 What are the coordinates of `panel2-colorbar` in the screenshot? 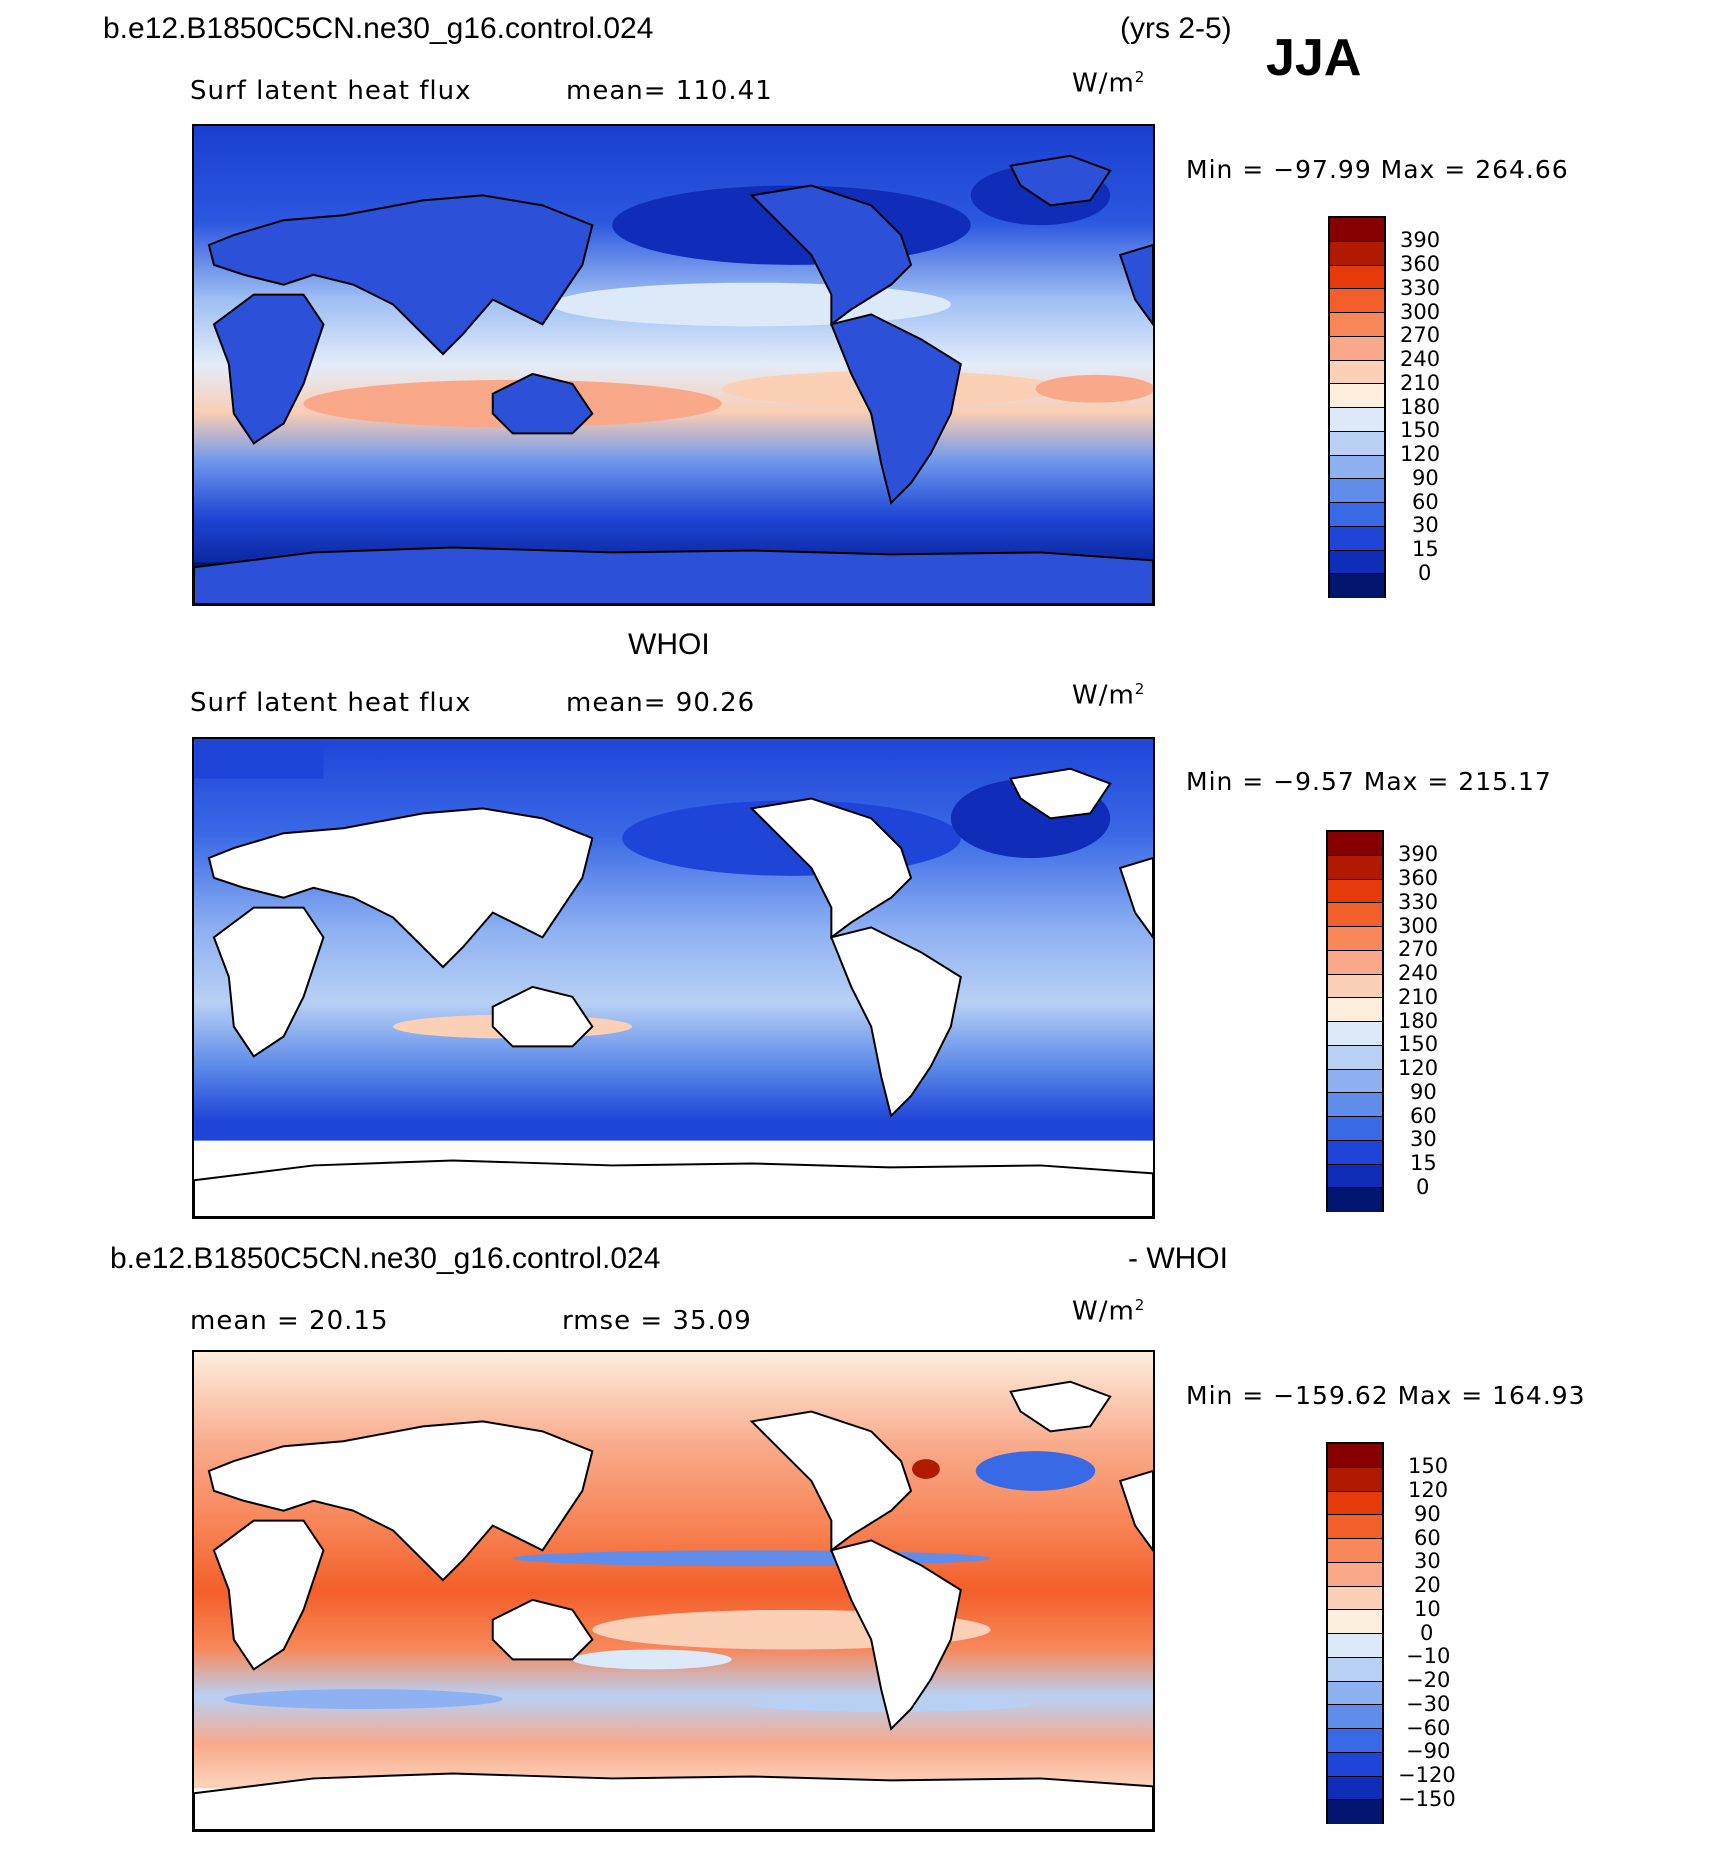 It's located at (1355, 1021).